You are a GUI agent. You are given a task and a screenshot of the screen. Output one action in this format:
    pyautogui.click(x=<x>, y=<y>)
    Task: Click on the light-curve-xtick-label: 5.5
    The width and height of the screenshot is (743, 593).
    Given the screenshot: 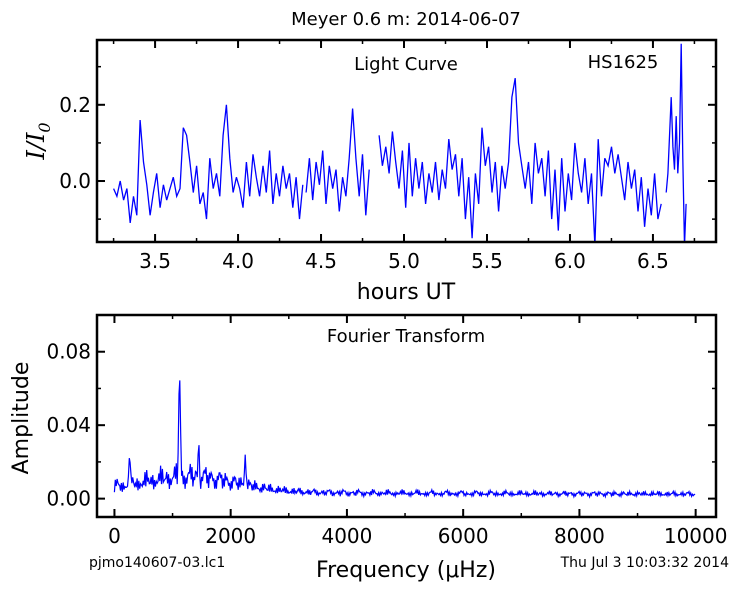 What is the action you would take?
    pyautogui.click(x=487, y=261)
    